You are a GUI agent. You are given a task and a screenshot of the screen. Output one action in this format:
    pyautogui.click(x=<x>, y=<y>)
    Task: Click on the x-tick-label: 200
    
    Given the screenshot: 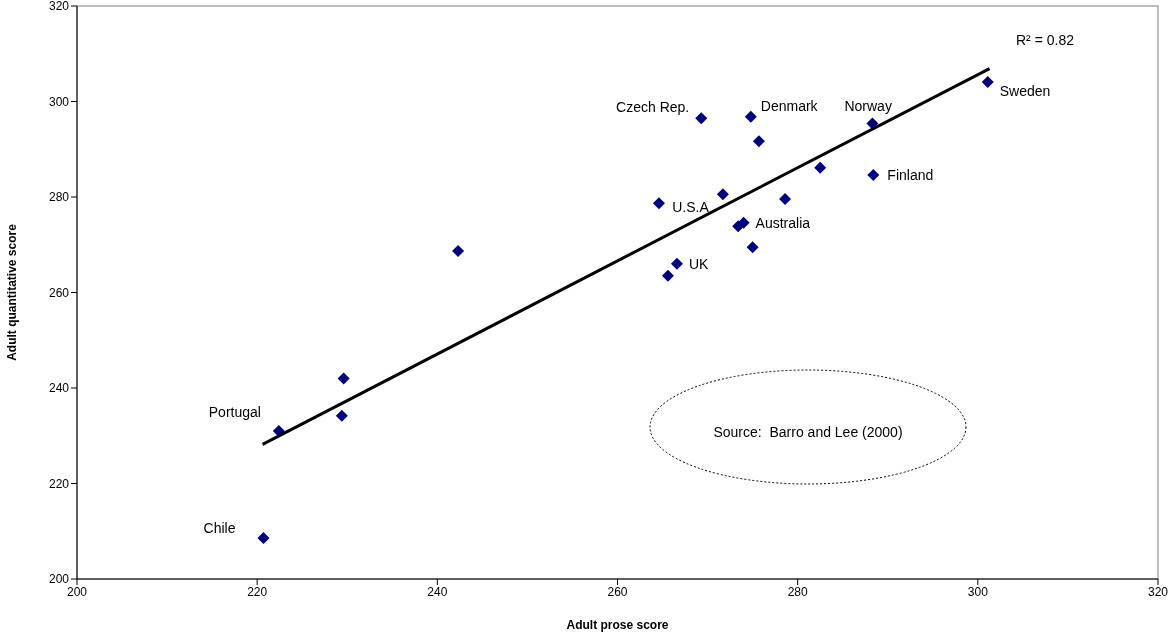 What is the action you would take?
    pyautogui.click(x=77, y=591)
    